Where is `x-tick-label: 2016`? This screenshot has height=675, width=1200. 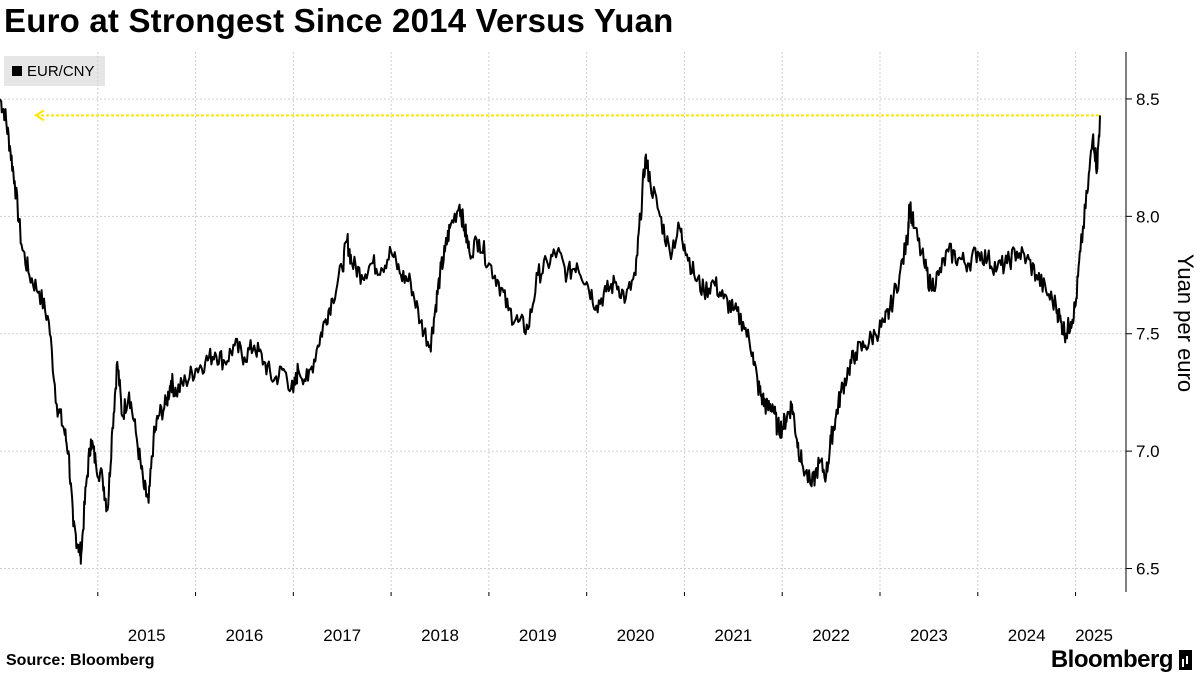
x-tick-label: 2016 is located at coordinates (245, 635).